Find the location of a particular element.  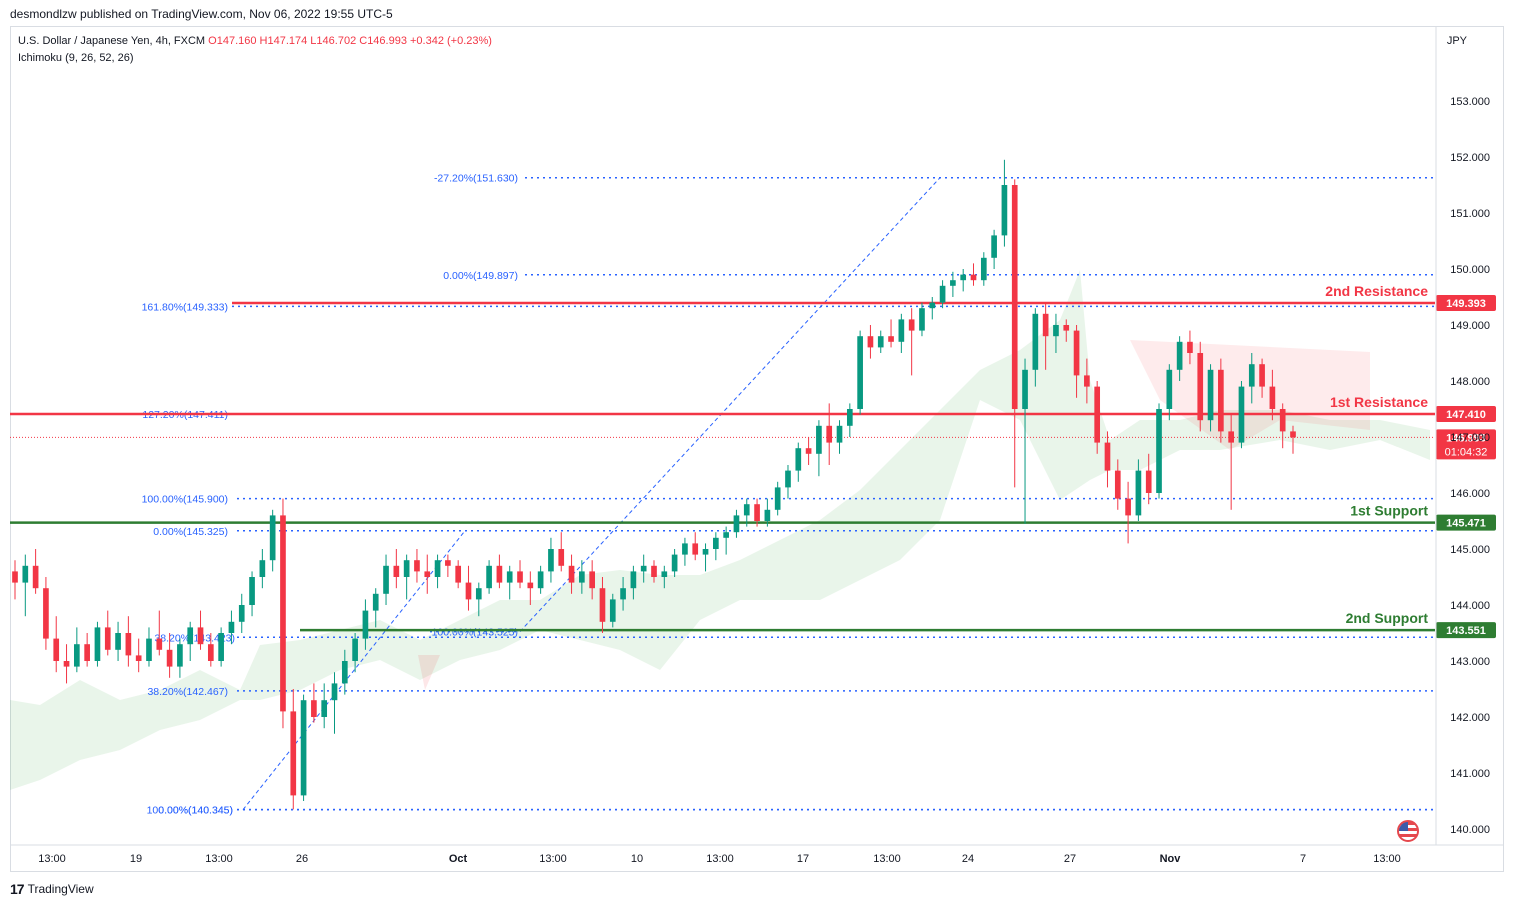

x-tick-label: 17 is located at coordinates (803, 859).